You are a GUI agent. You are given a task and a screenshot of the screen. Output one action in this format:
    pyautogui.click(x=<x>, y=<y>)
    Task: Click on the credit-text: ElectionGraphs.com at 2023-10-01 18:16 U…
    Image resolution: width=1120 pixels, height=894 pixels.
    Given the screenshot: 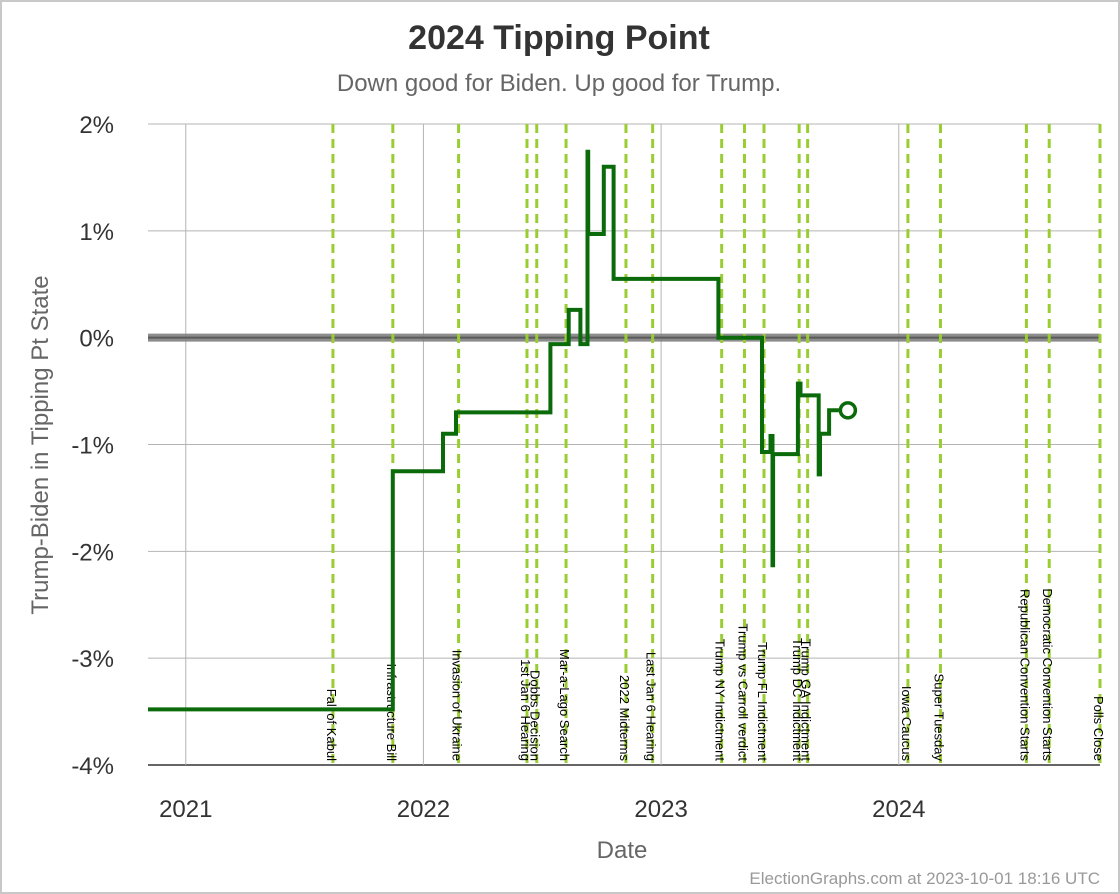 What is the action you would take?
    pyautogui.click(x=924, y=878)
    